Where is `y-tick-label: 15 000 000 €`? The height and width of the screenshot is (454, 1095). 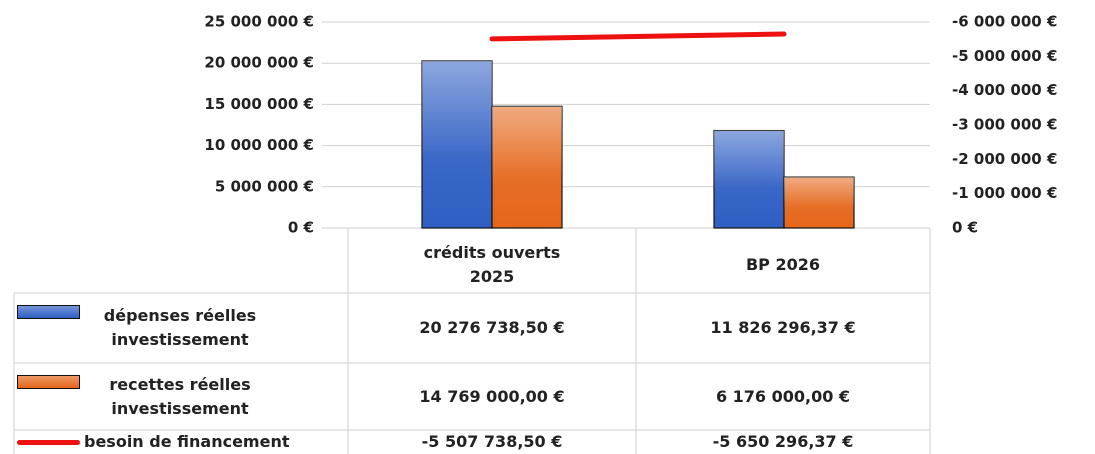
y-tick-label: 15 000 000 € is located at coordinates (259, 104).